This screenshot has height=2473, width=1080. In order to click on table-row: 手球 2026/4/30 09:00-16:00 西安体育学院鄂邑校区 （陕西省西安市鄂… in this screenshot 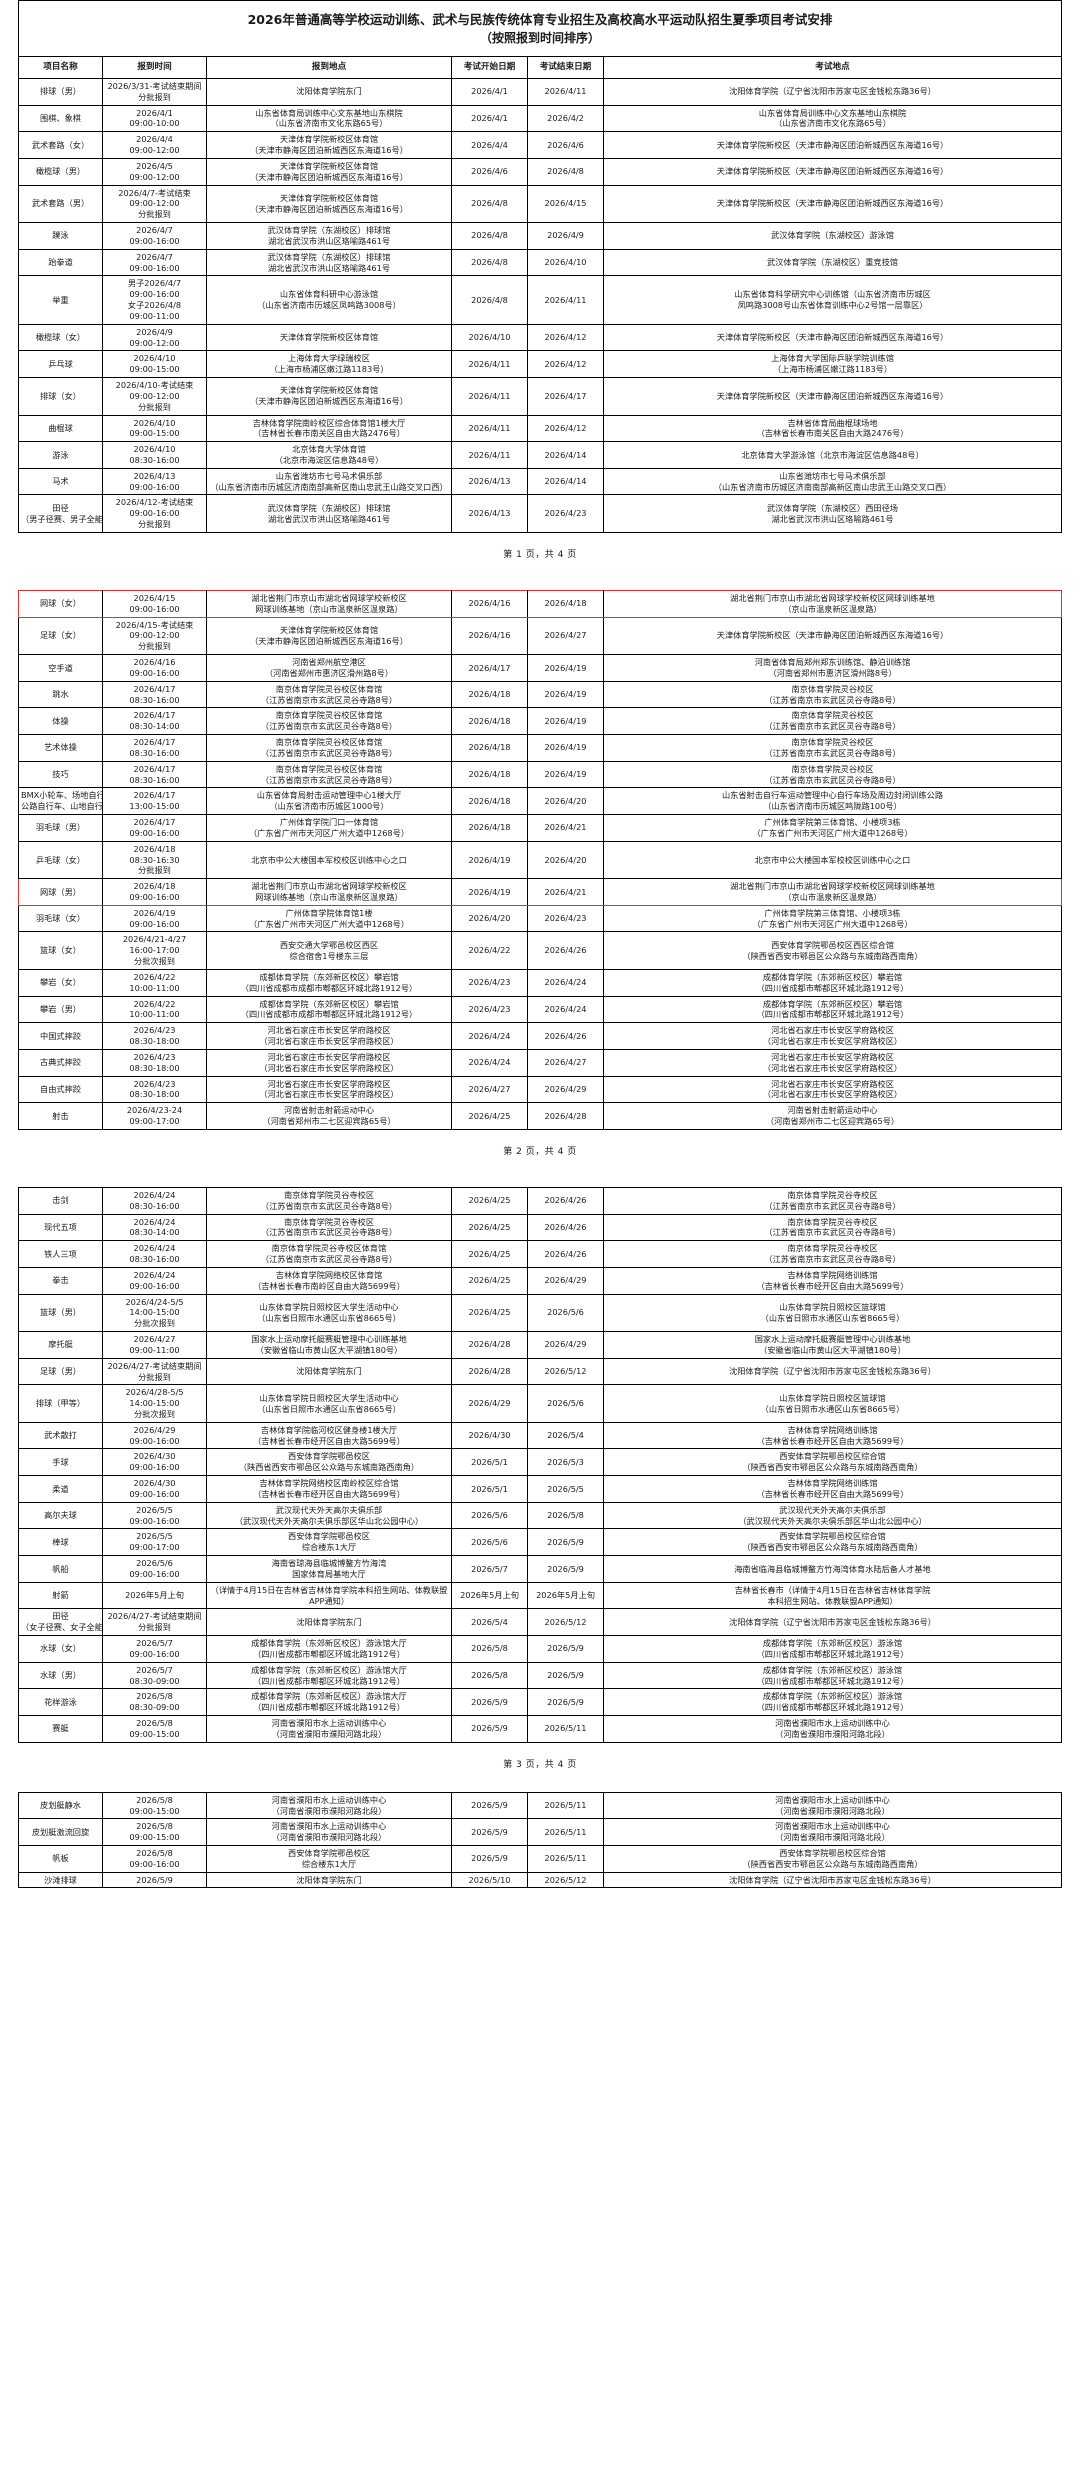, I will do `click(540, 1462)`.